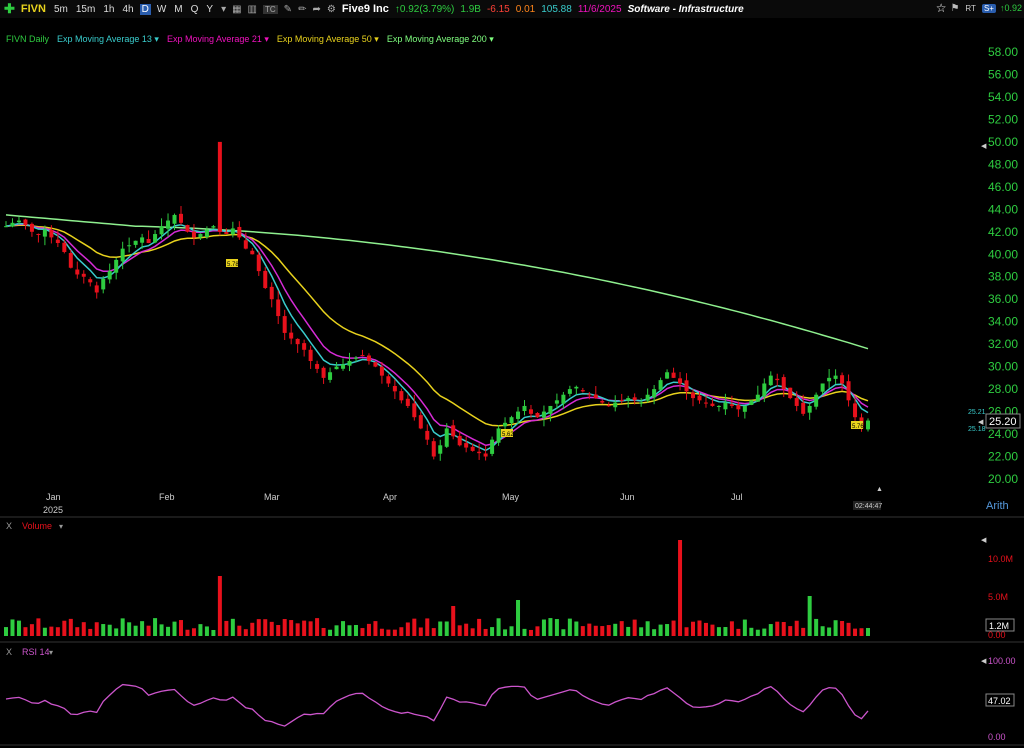 Image resolution: width=1024 pixels, height=748 pixels. What do you see at coordinates (210, 9) in the screenshot?
I see `timeframe-y: Y` at bounding box center [210, 9].